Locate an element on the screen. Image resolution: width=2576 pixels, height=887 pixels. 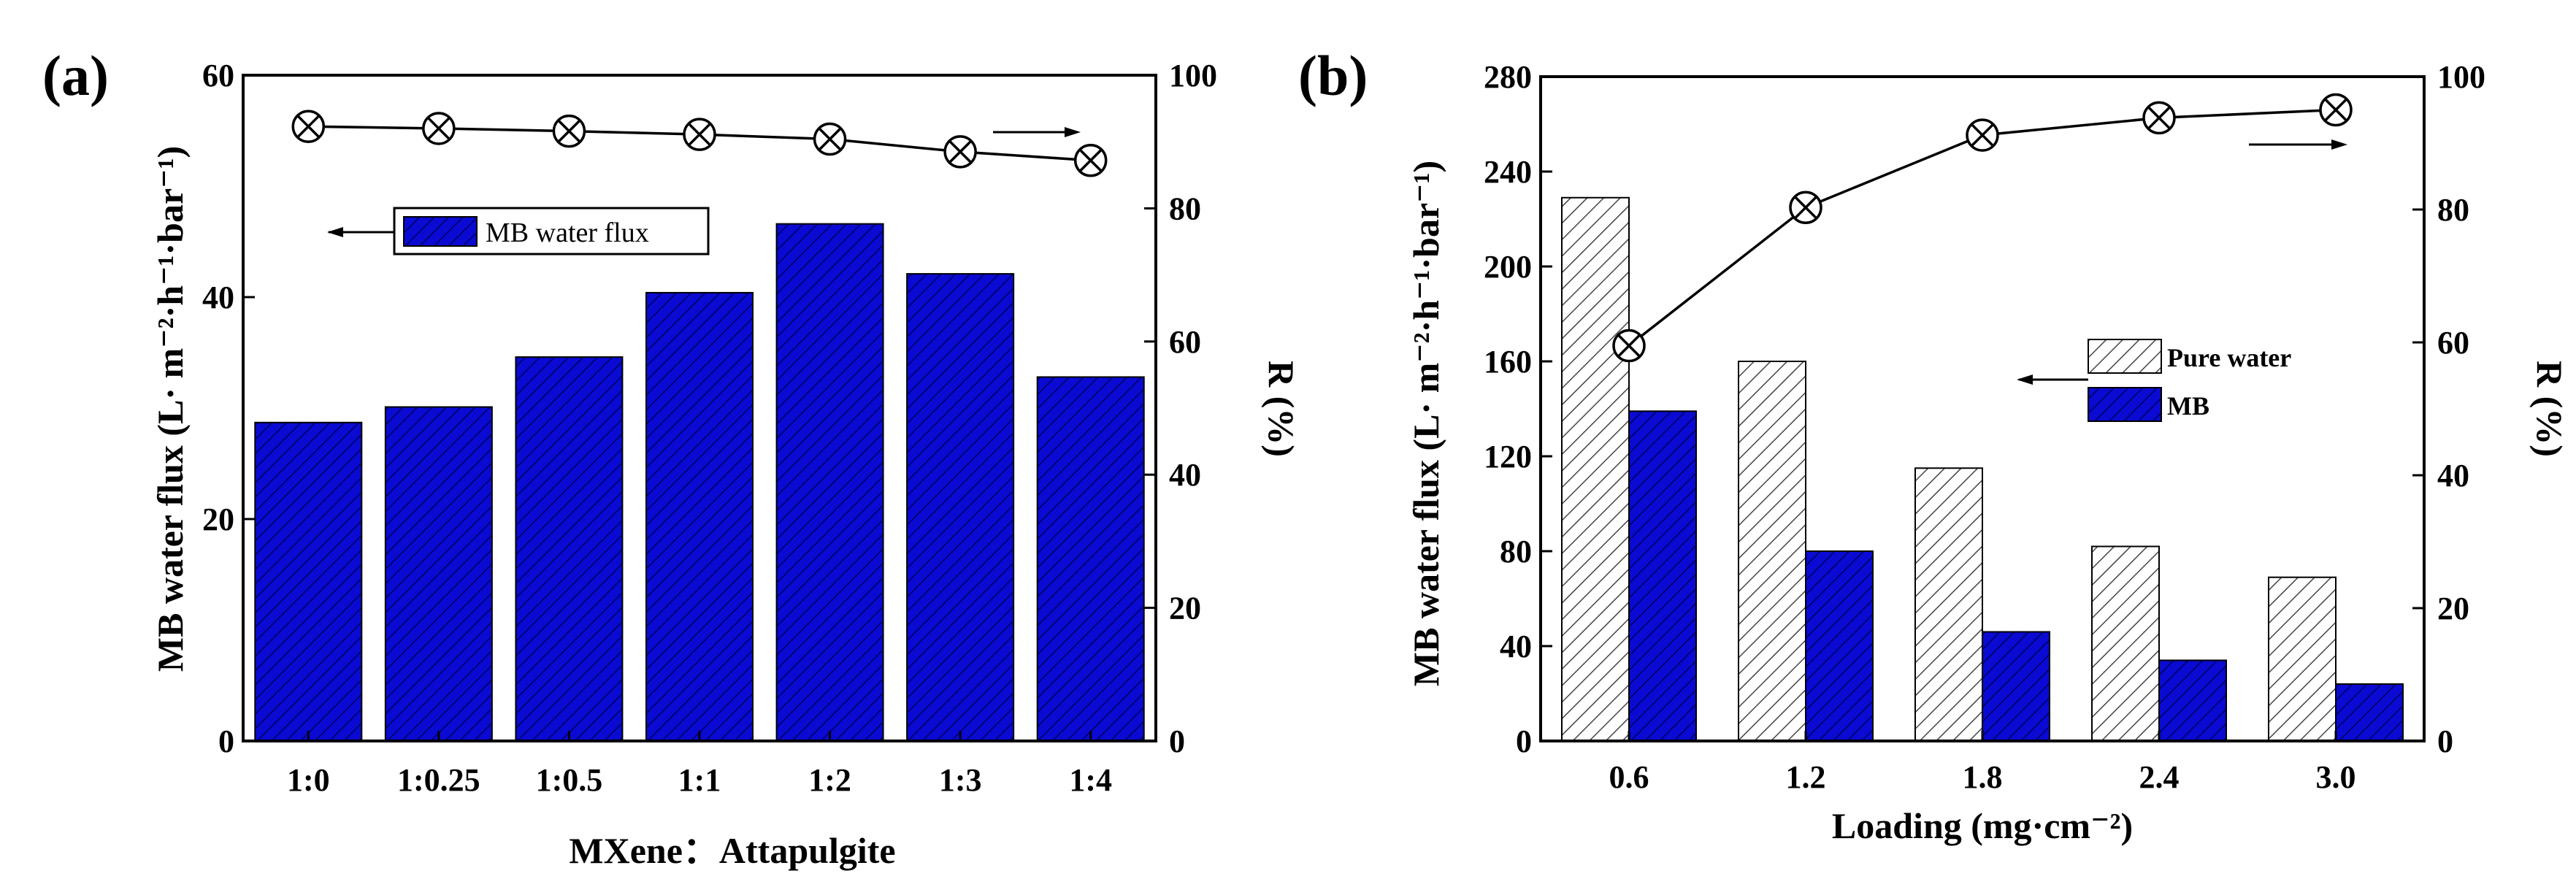
y-tick-label-2: 40 is located at coordinates (218, 298).